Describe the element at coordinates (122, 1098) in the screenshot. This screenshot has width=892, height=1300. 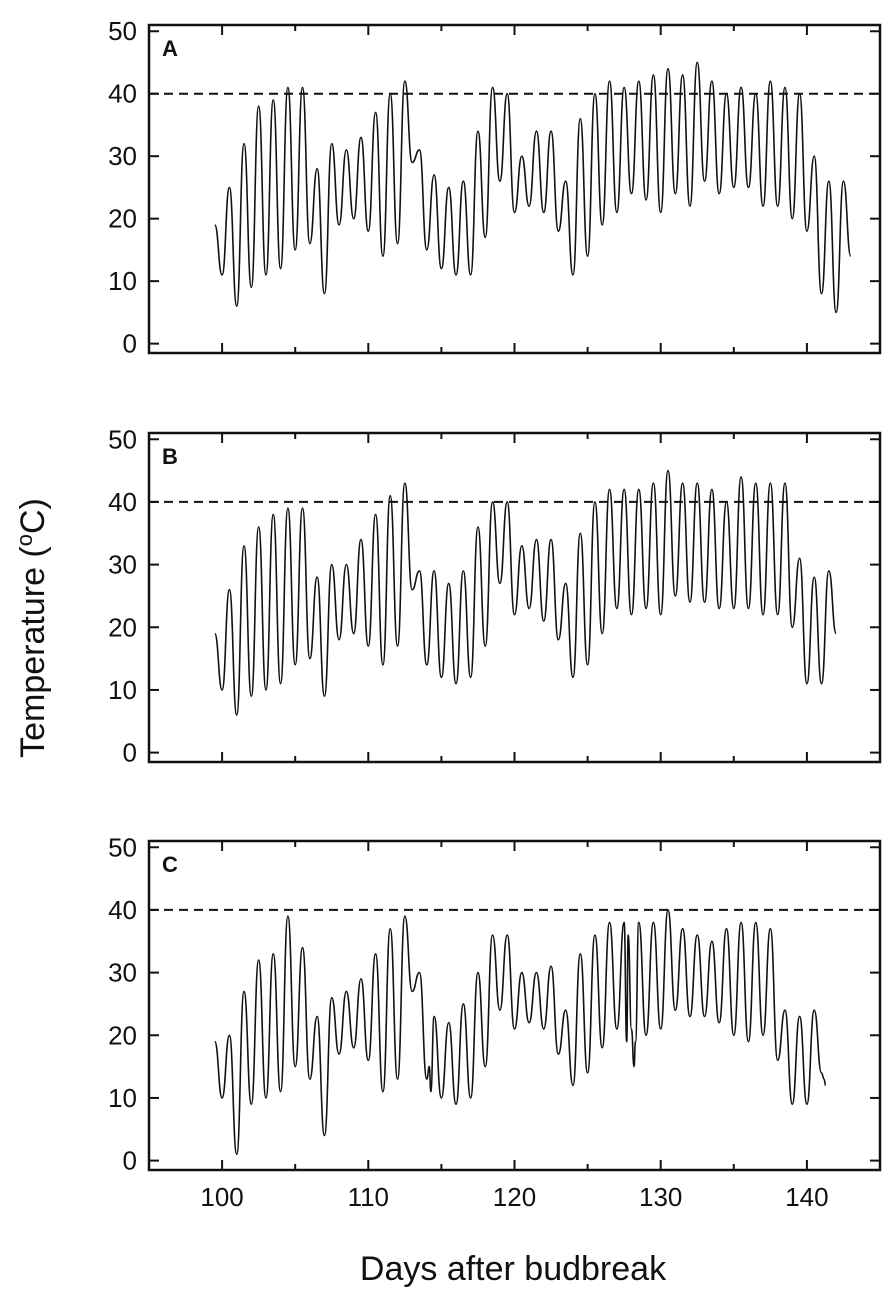
I see `y-tick-label-c-10: 10` at that location.